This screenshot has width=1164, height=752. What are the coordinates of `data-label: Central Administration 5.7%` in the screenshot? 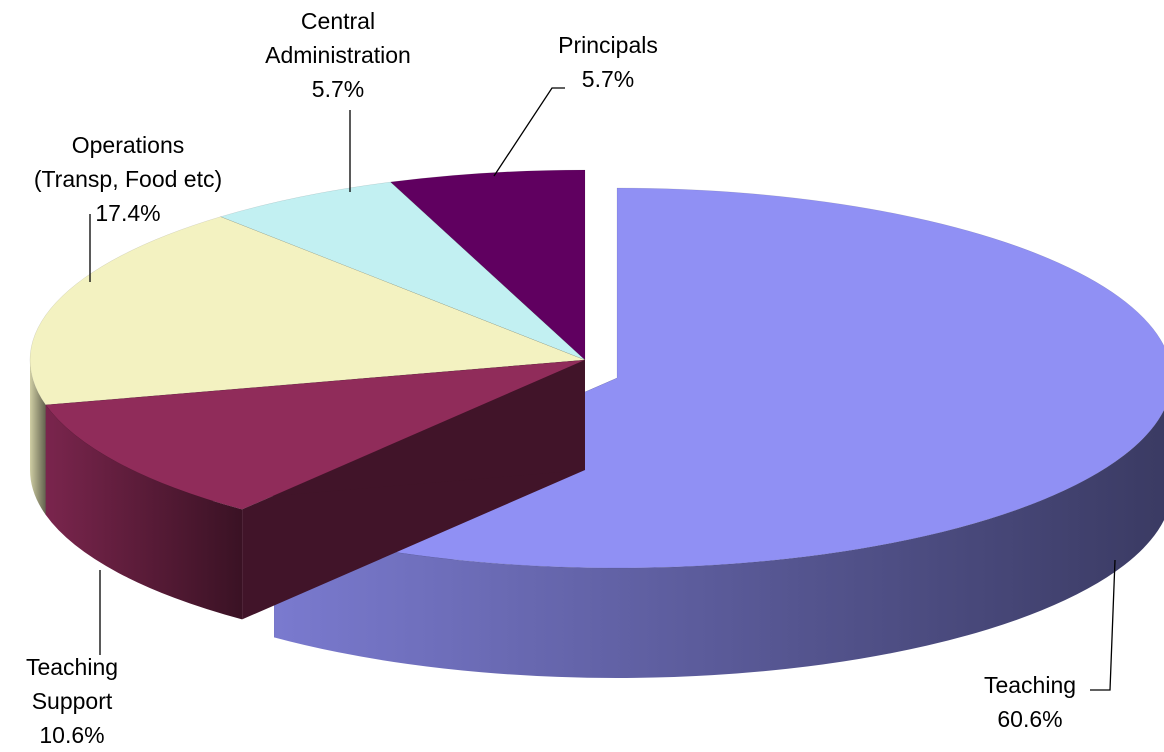 It's located at (338, 55).